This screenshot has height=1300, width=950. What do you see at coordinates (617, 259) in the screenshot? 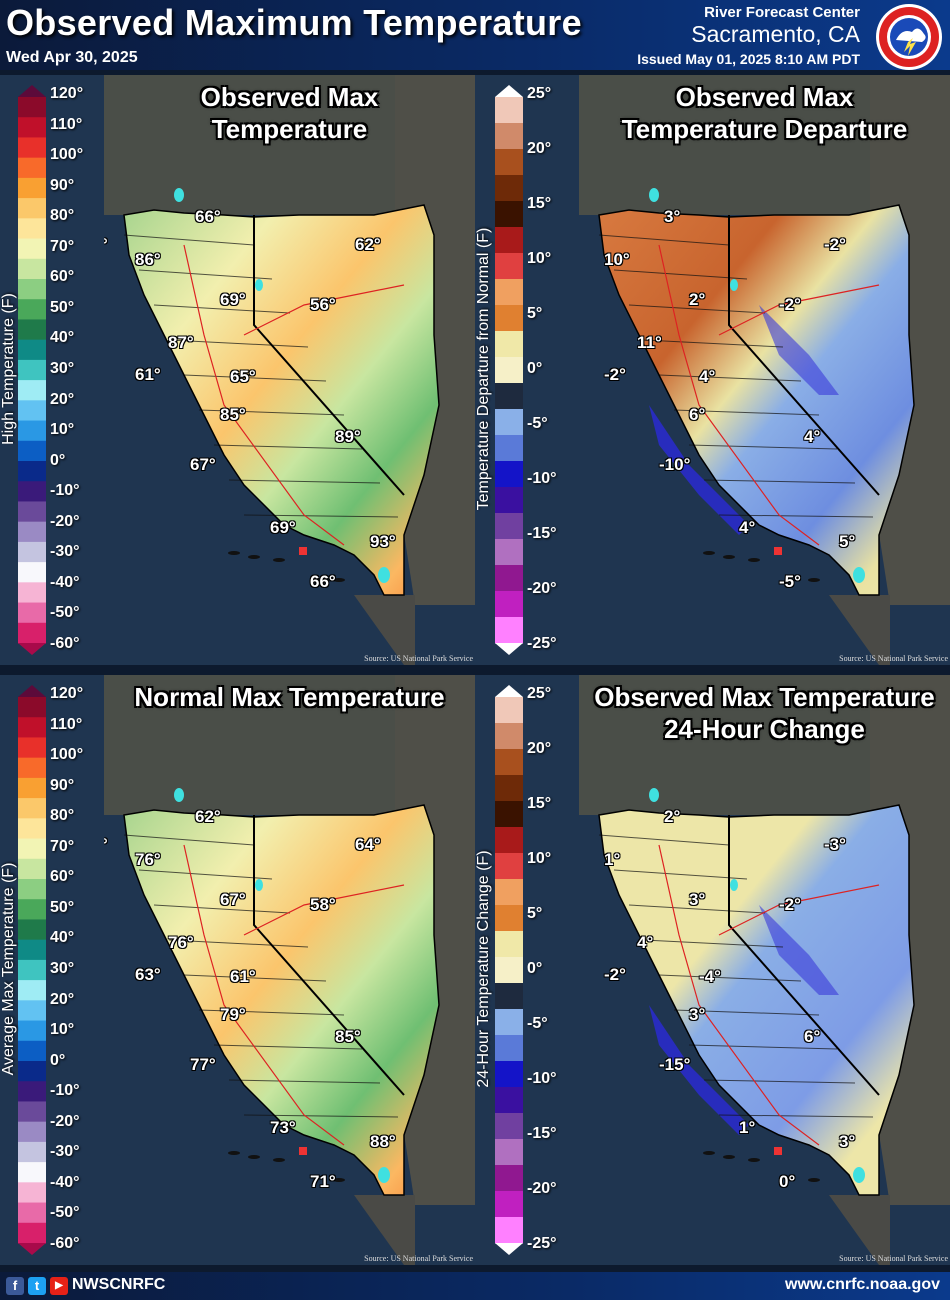
I see `map-value-label: 10°` at bounding box center [617, 259].